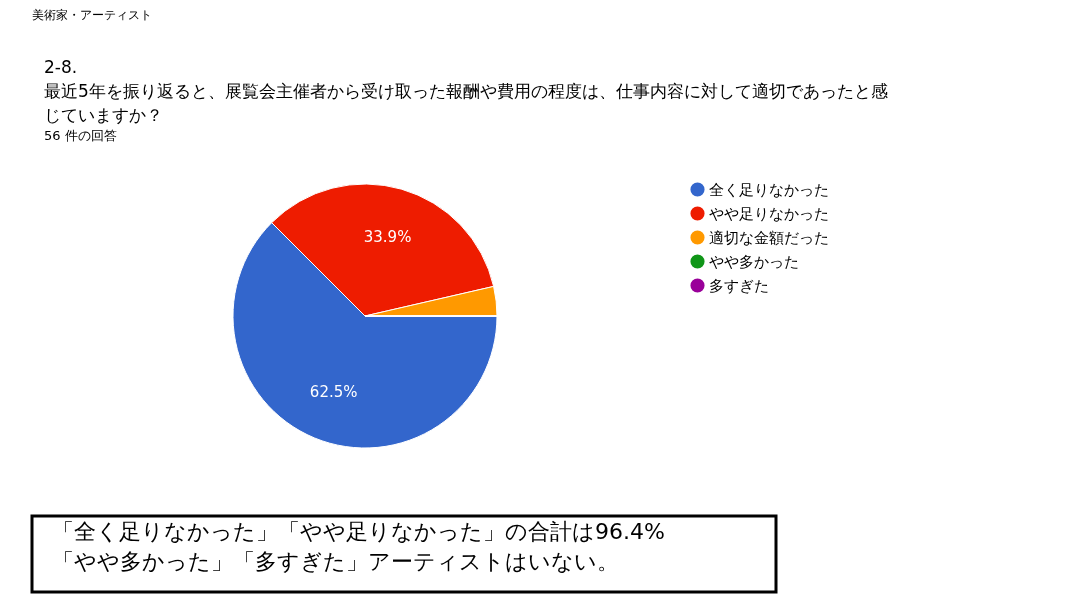 Image resolution: width=1080 pixels, height=616 pixels. What do you see at coordinates (754, 261) in the screenshot?
I see `legend-label: やや多かった` at bounding box center [754, 261].